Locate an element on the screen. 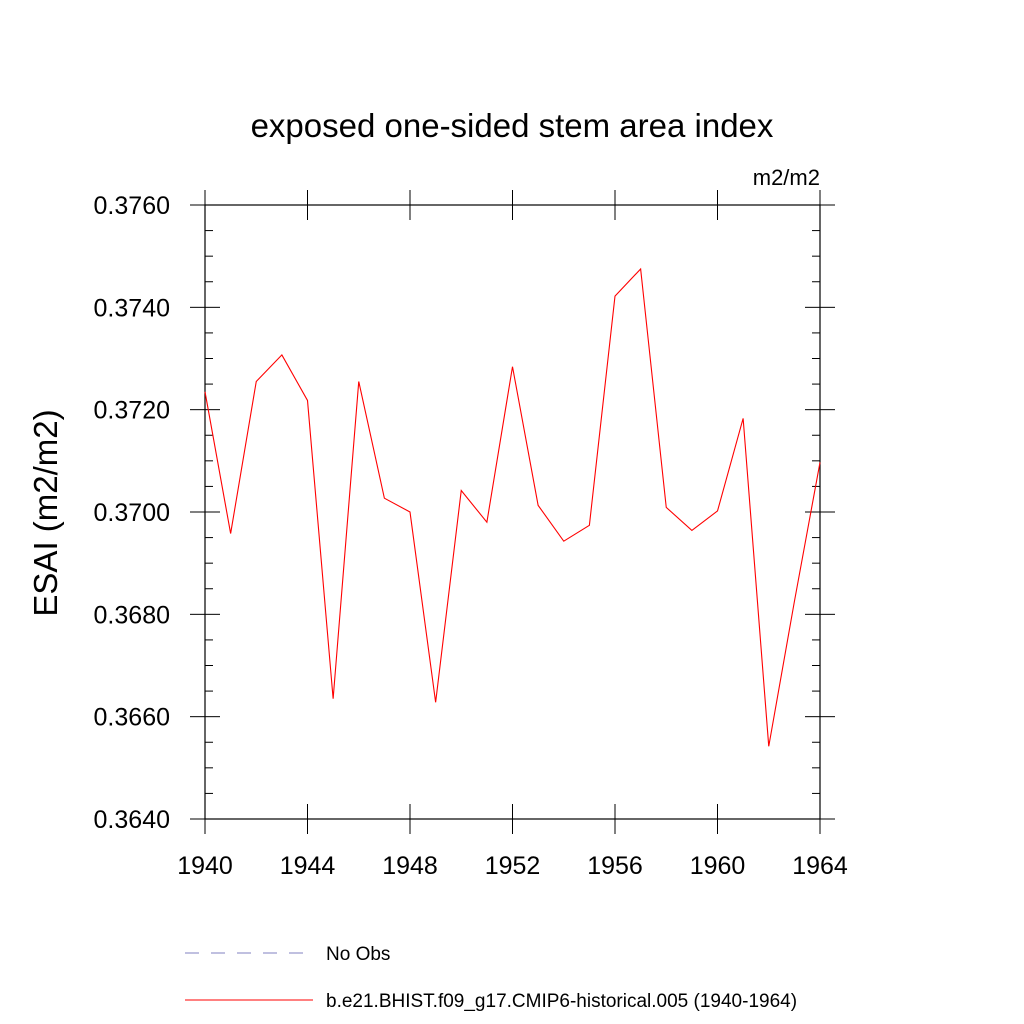 The image size is (1024, 1024). y-tick-label: 0.3660 is located at coordinates (132, 718).